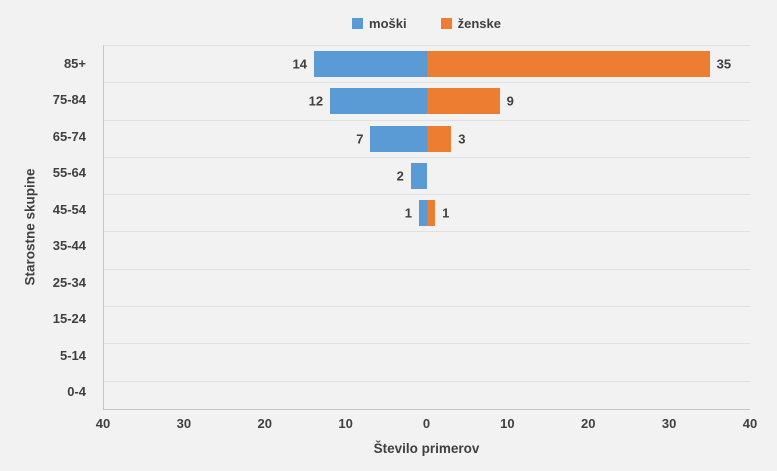  Describe the element at coordinates (446, 213) in the screenshot. I see `value-label-ženske: 1` at that location.